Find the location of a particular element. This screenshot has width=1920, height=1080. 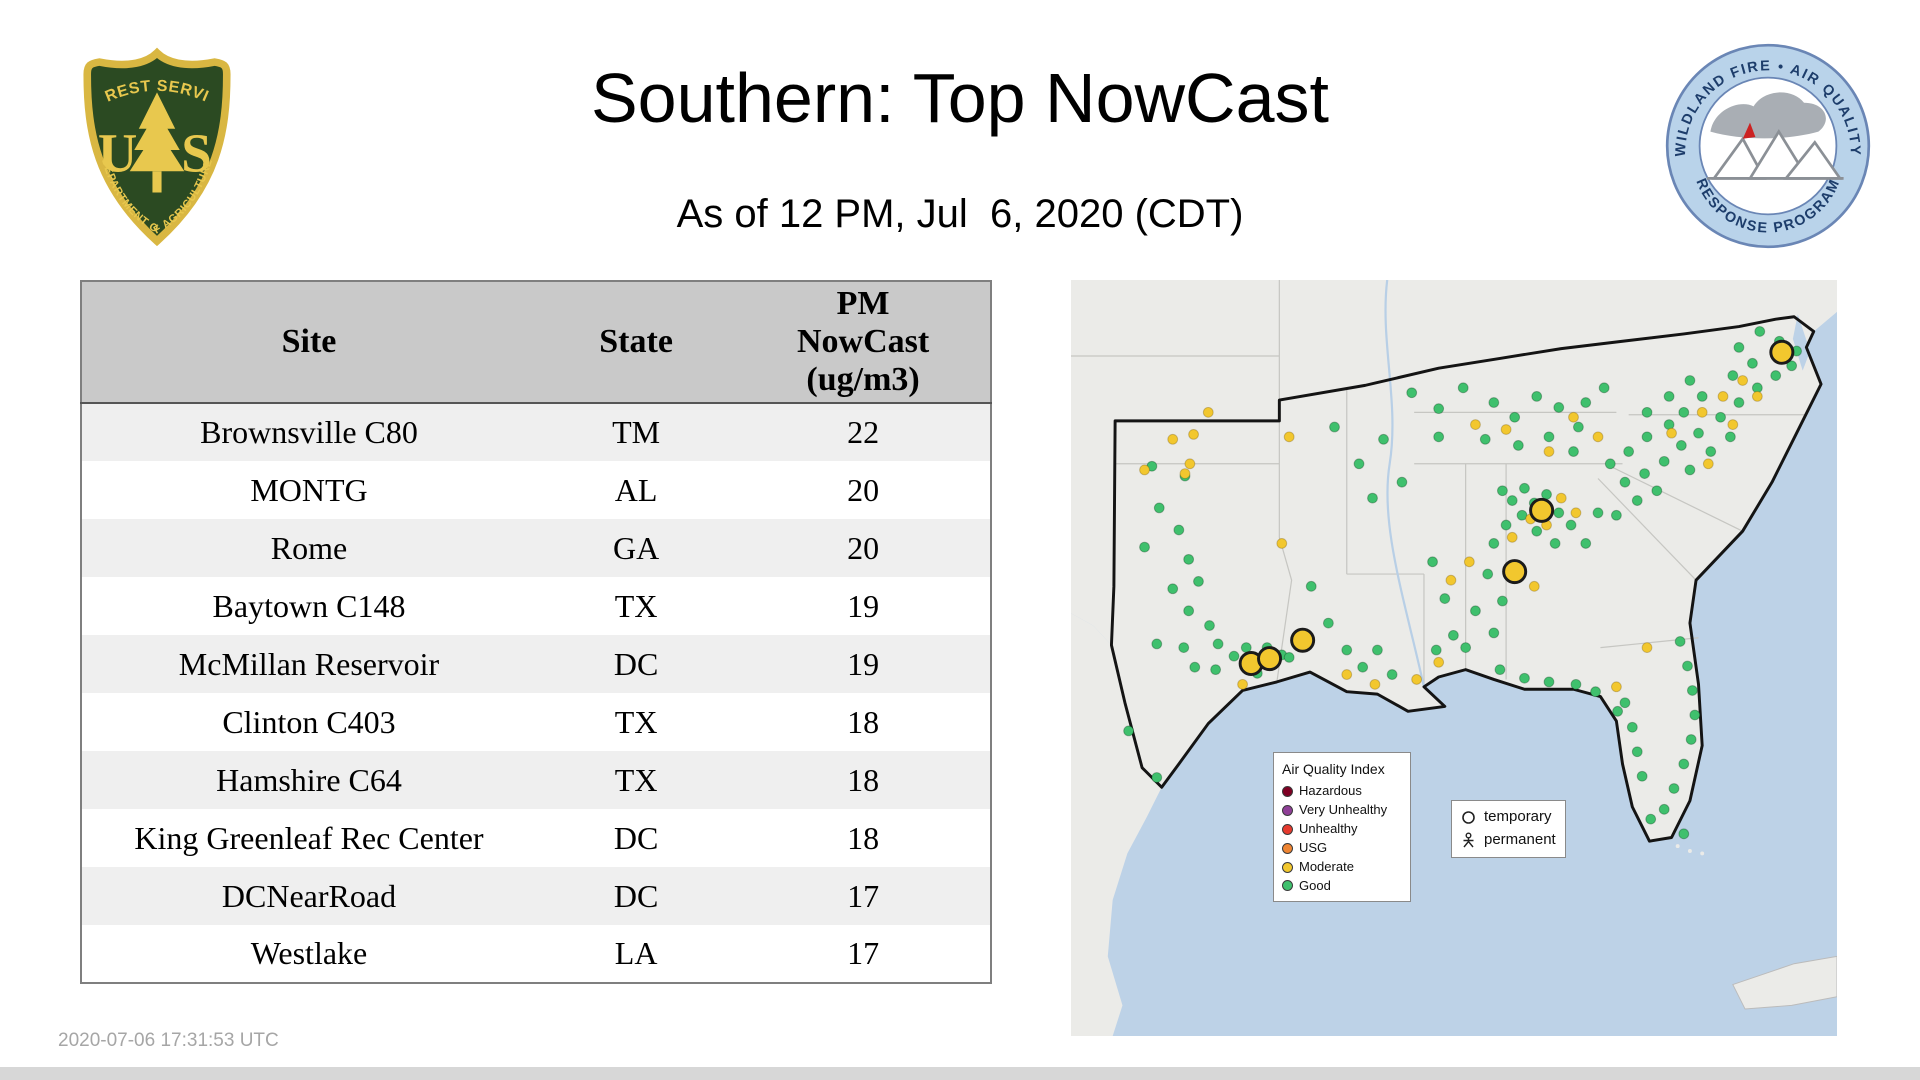

table-cell: GA is located at coordinates (636, 547).